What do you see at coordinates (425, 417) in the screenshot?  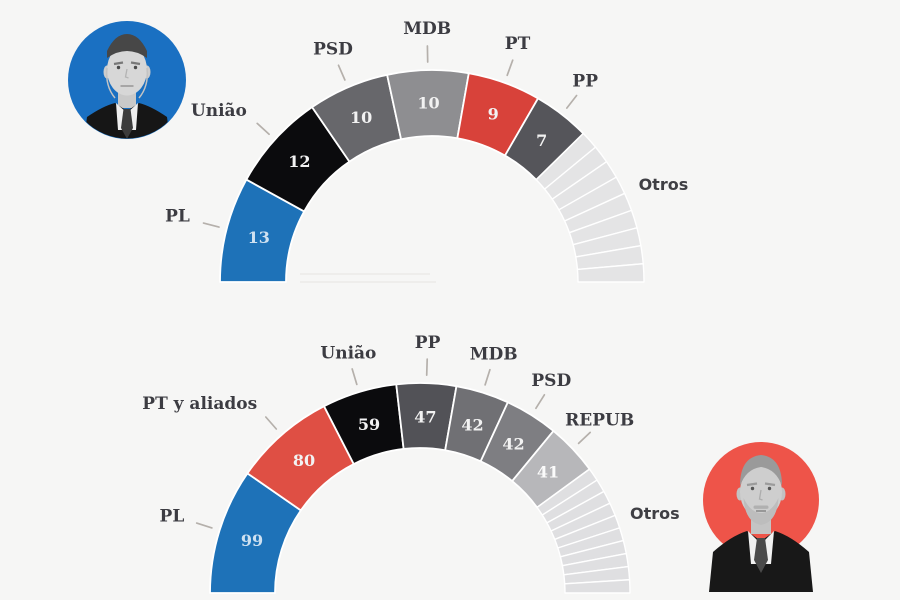 I see `segment-value-pp: 47` at bounding box center [425, 417].